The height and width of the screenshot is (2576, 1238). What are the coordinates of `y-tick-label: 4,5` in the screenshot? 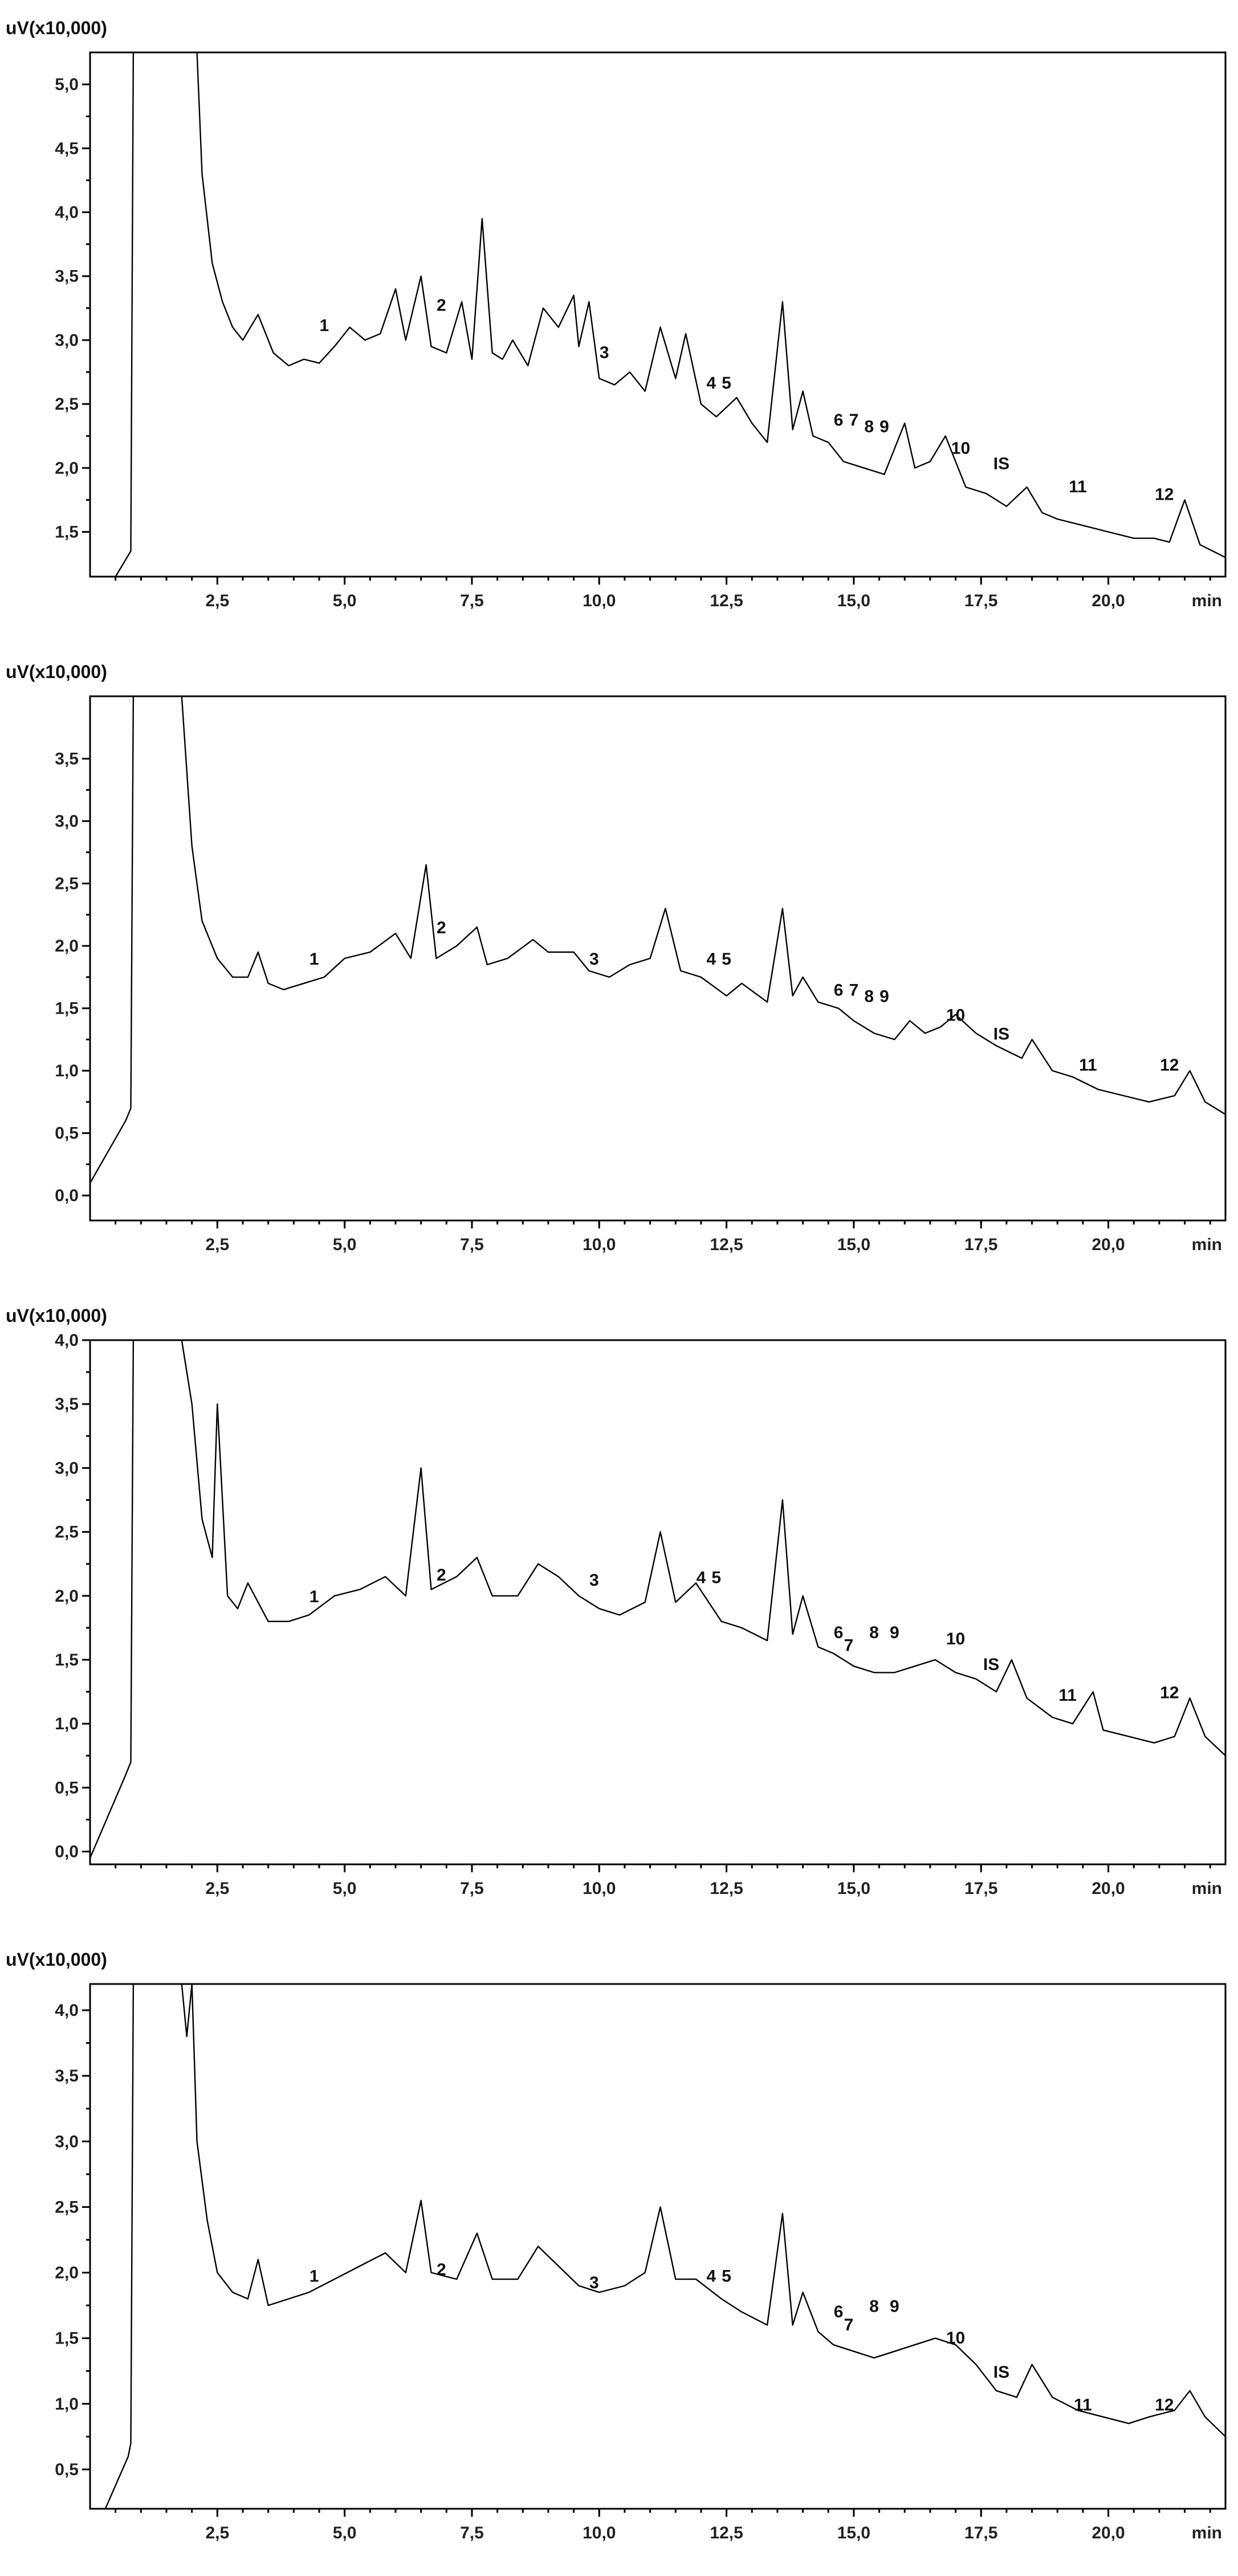 It's located at (67, 149).